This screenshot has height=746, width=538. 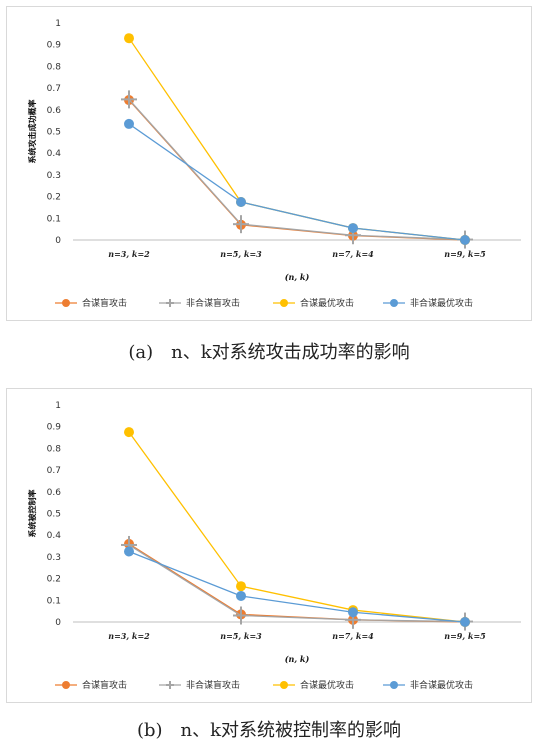 I want to click on caption-a: (a) n、k对系统攻击成功率的影响, so click(x=269, y=352).